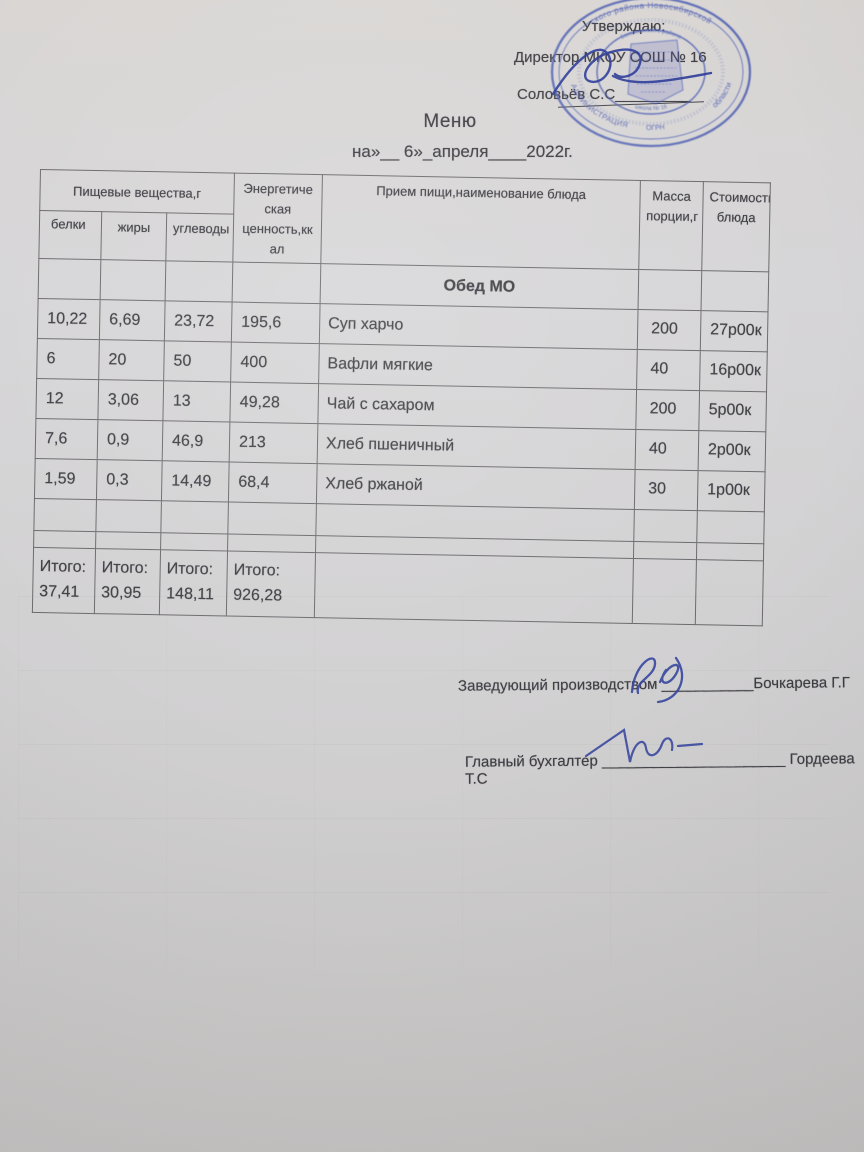 The width and height of the screenshot is (864, 1152). What do you see at coordinates (196, 401) in the screenshot?
I see `cell-carbs: 13` at bounding box center [196, 401].